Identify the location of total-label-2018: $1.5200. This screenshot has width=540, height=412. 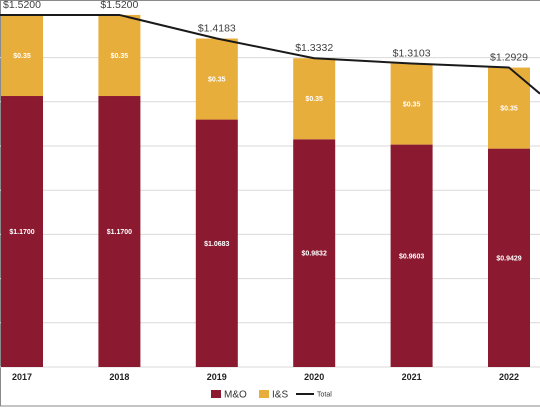
(119, 5).